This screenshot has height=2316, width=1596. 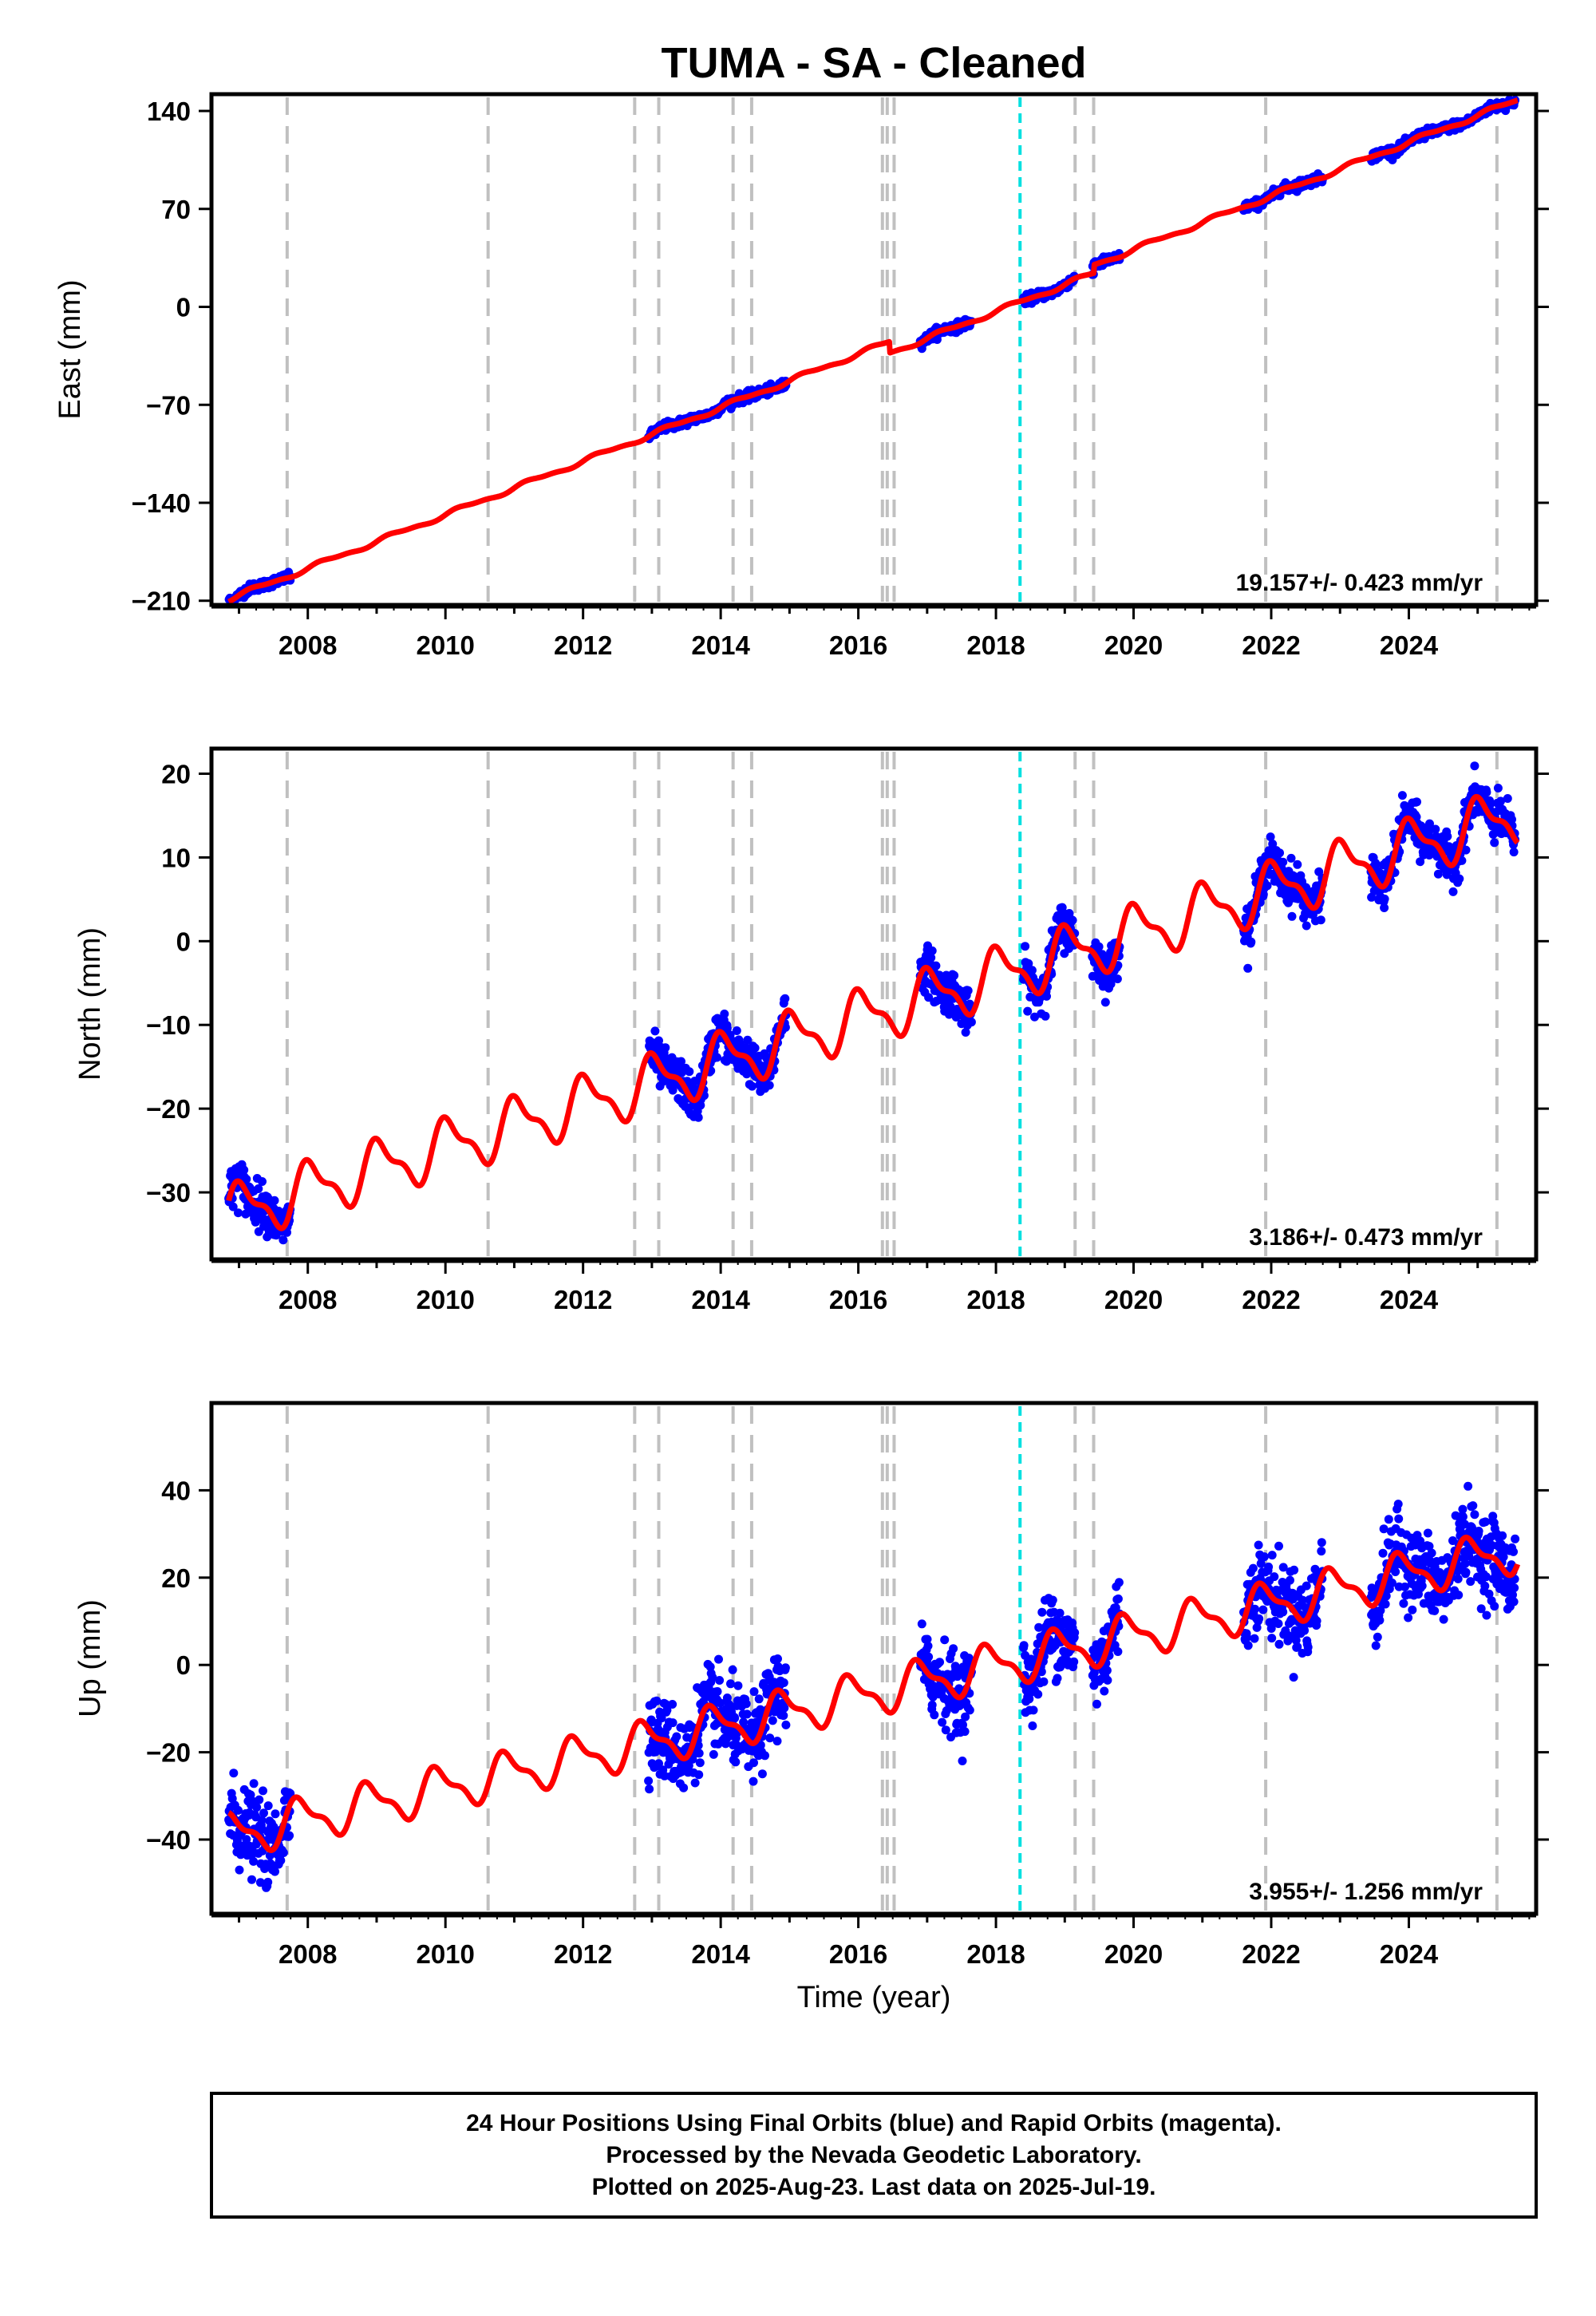 I want to click on x-tick-label: 2008, so click(x=308, y=645).